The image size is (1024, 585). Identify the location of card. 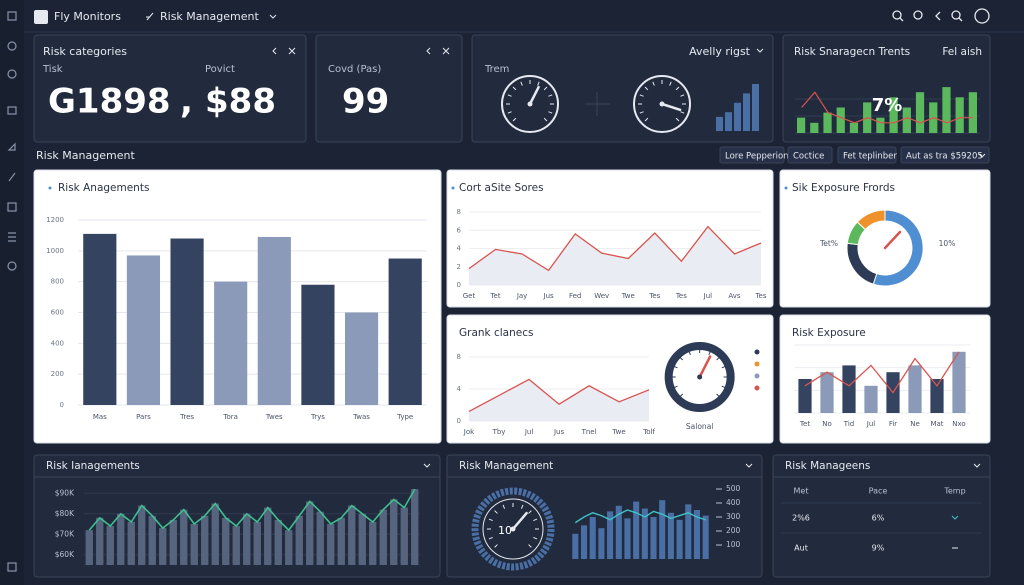
(622, 88).